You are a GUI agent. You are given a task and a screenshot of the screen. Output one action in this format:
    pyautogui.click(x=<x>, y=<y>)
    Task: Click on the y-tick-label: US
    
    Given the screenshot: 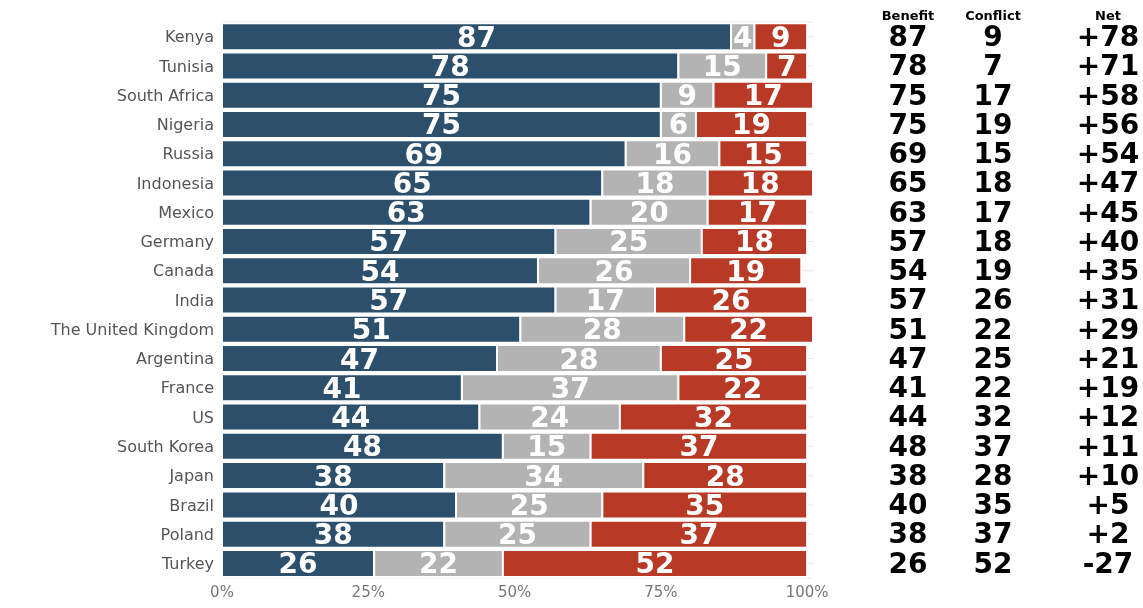 What is the action you would take?
    pyautogui.click(x=203, y=417)
    